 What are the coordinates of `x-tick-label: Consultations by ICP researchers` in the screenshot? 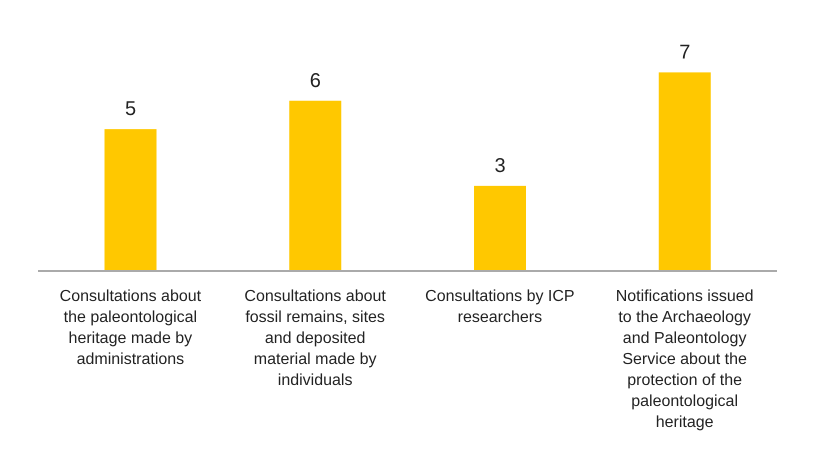 It's located at (500, 307).